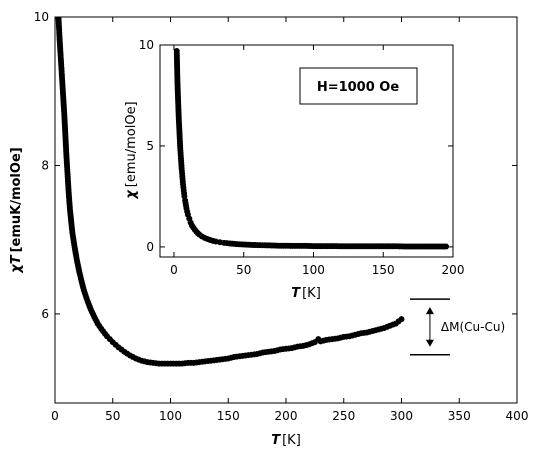 The height and width of the screenshot is (463, 550). What do you see at coordinates (16, 199) in the screenshot?
I see `main-y-unit: [emuK/molOe]` at bounding box center [16, 199].